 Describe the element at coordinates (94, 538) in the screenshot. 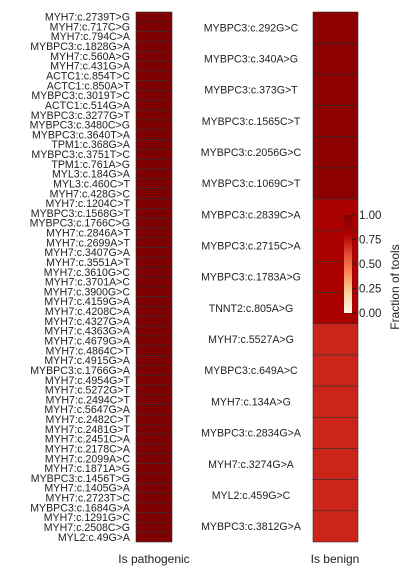

I see `row-label: MYL2:c.49G>A` at that location.